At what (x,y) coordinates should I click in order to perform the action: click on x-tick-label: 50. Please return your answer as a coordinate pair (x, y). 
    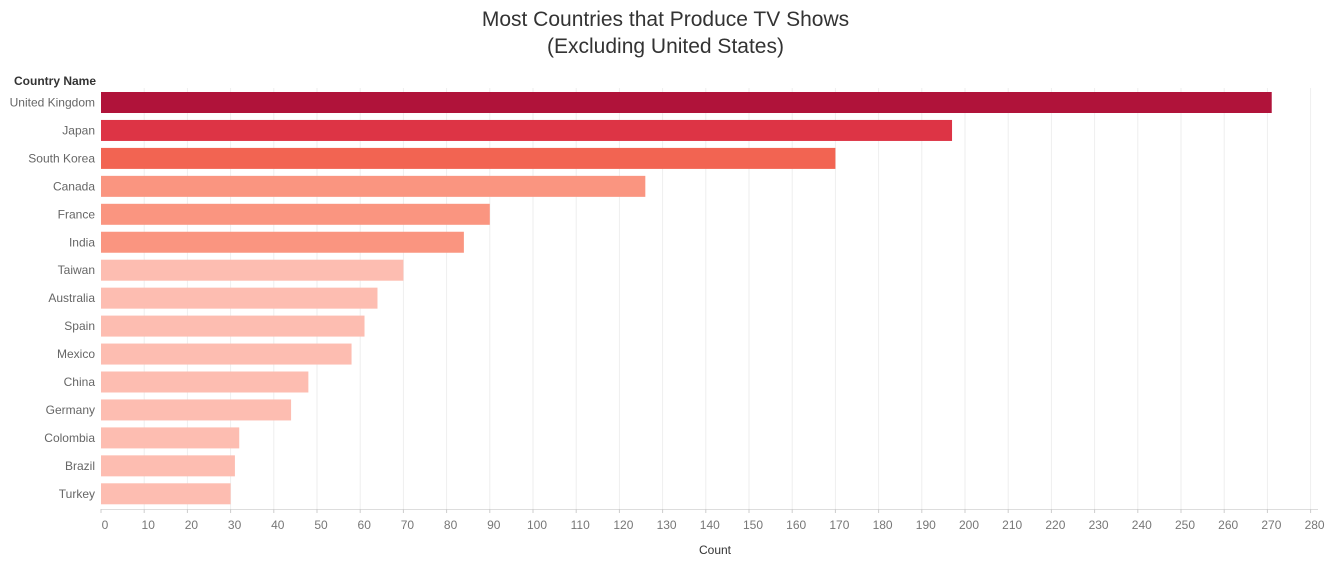
    Looking at the image, I should click on (321, 525).